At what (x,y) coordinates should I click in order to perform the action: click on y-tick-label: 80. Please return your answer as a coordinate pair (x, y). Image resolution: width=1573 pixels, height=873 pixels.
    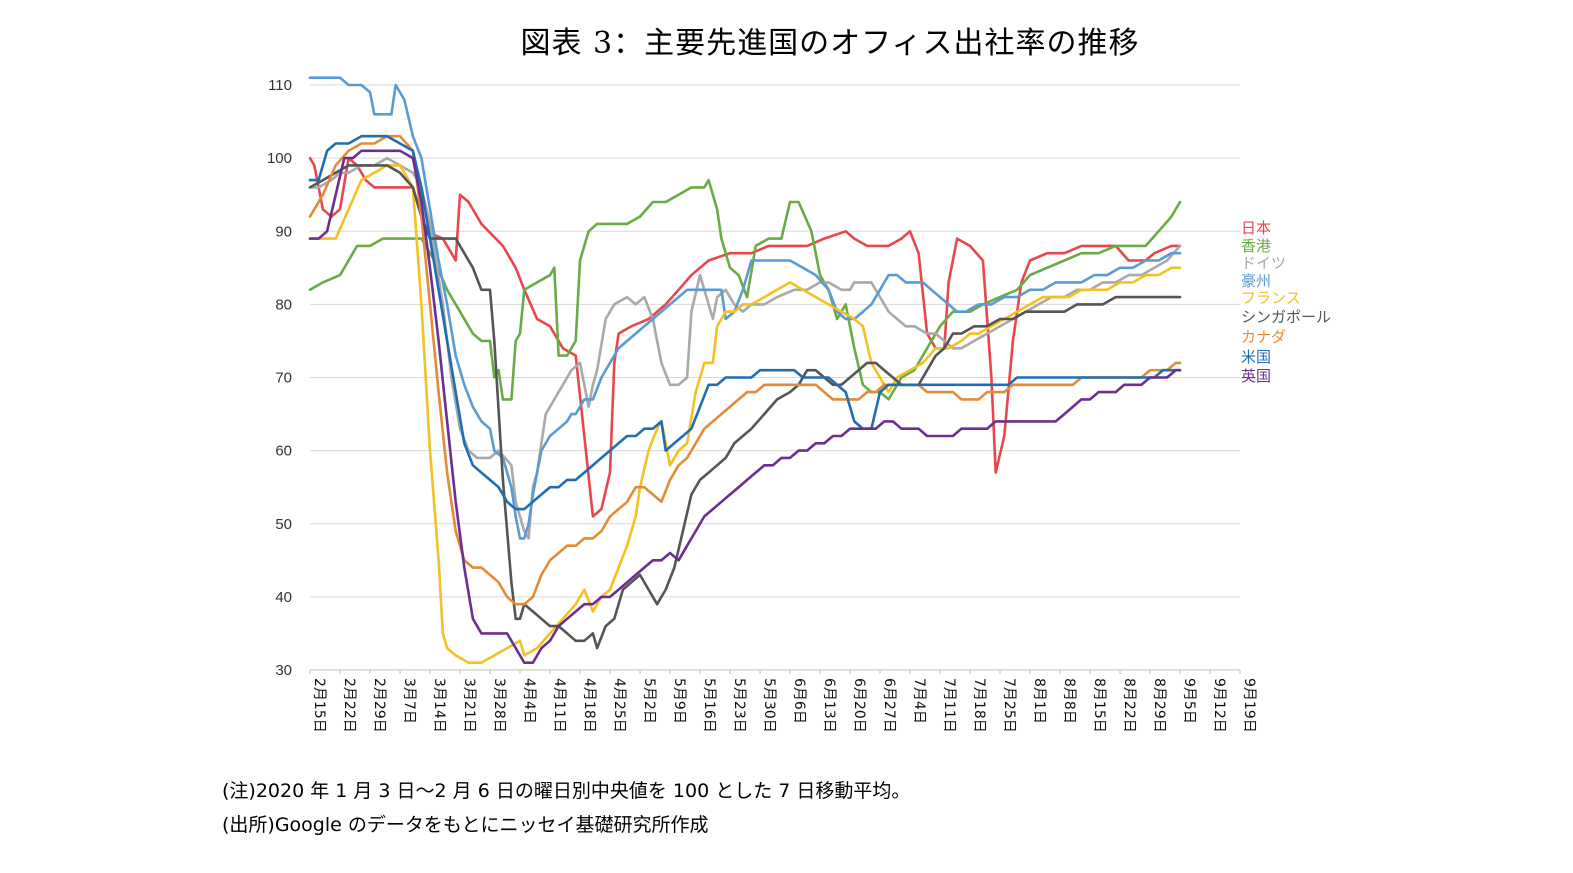
    Looking at the image, I should click on (283, 304).